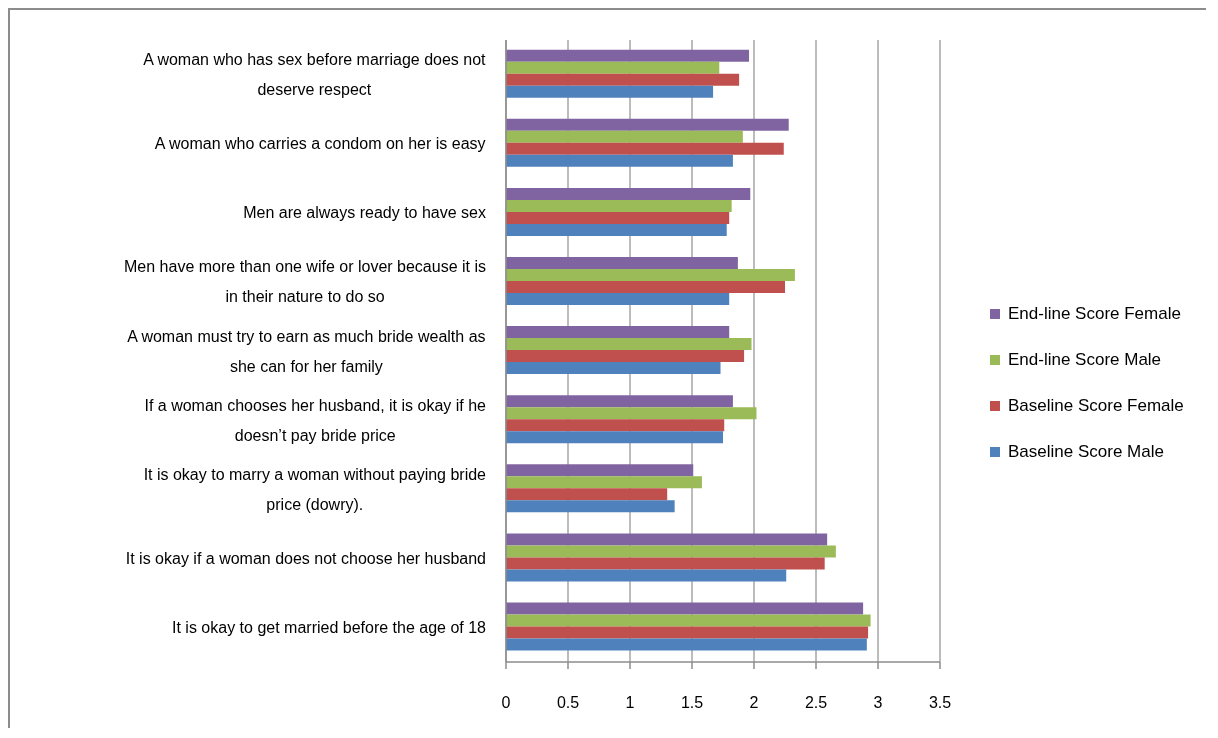  Describe the element at coordinates (1085, 360) in the screenshot. I see `legend-label: End-line Score Male` at that location.